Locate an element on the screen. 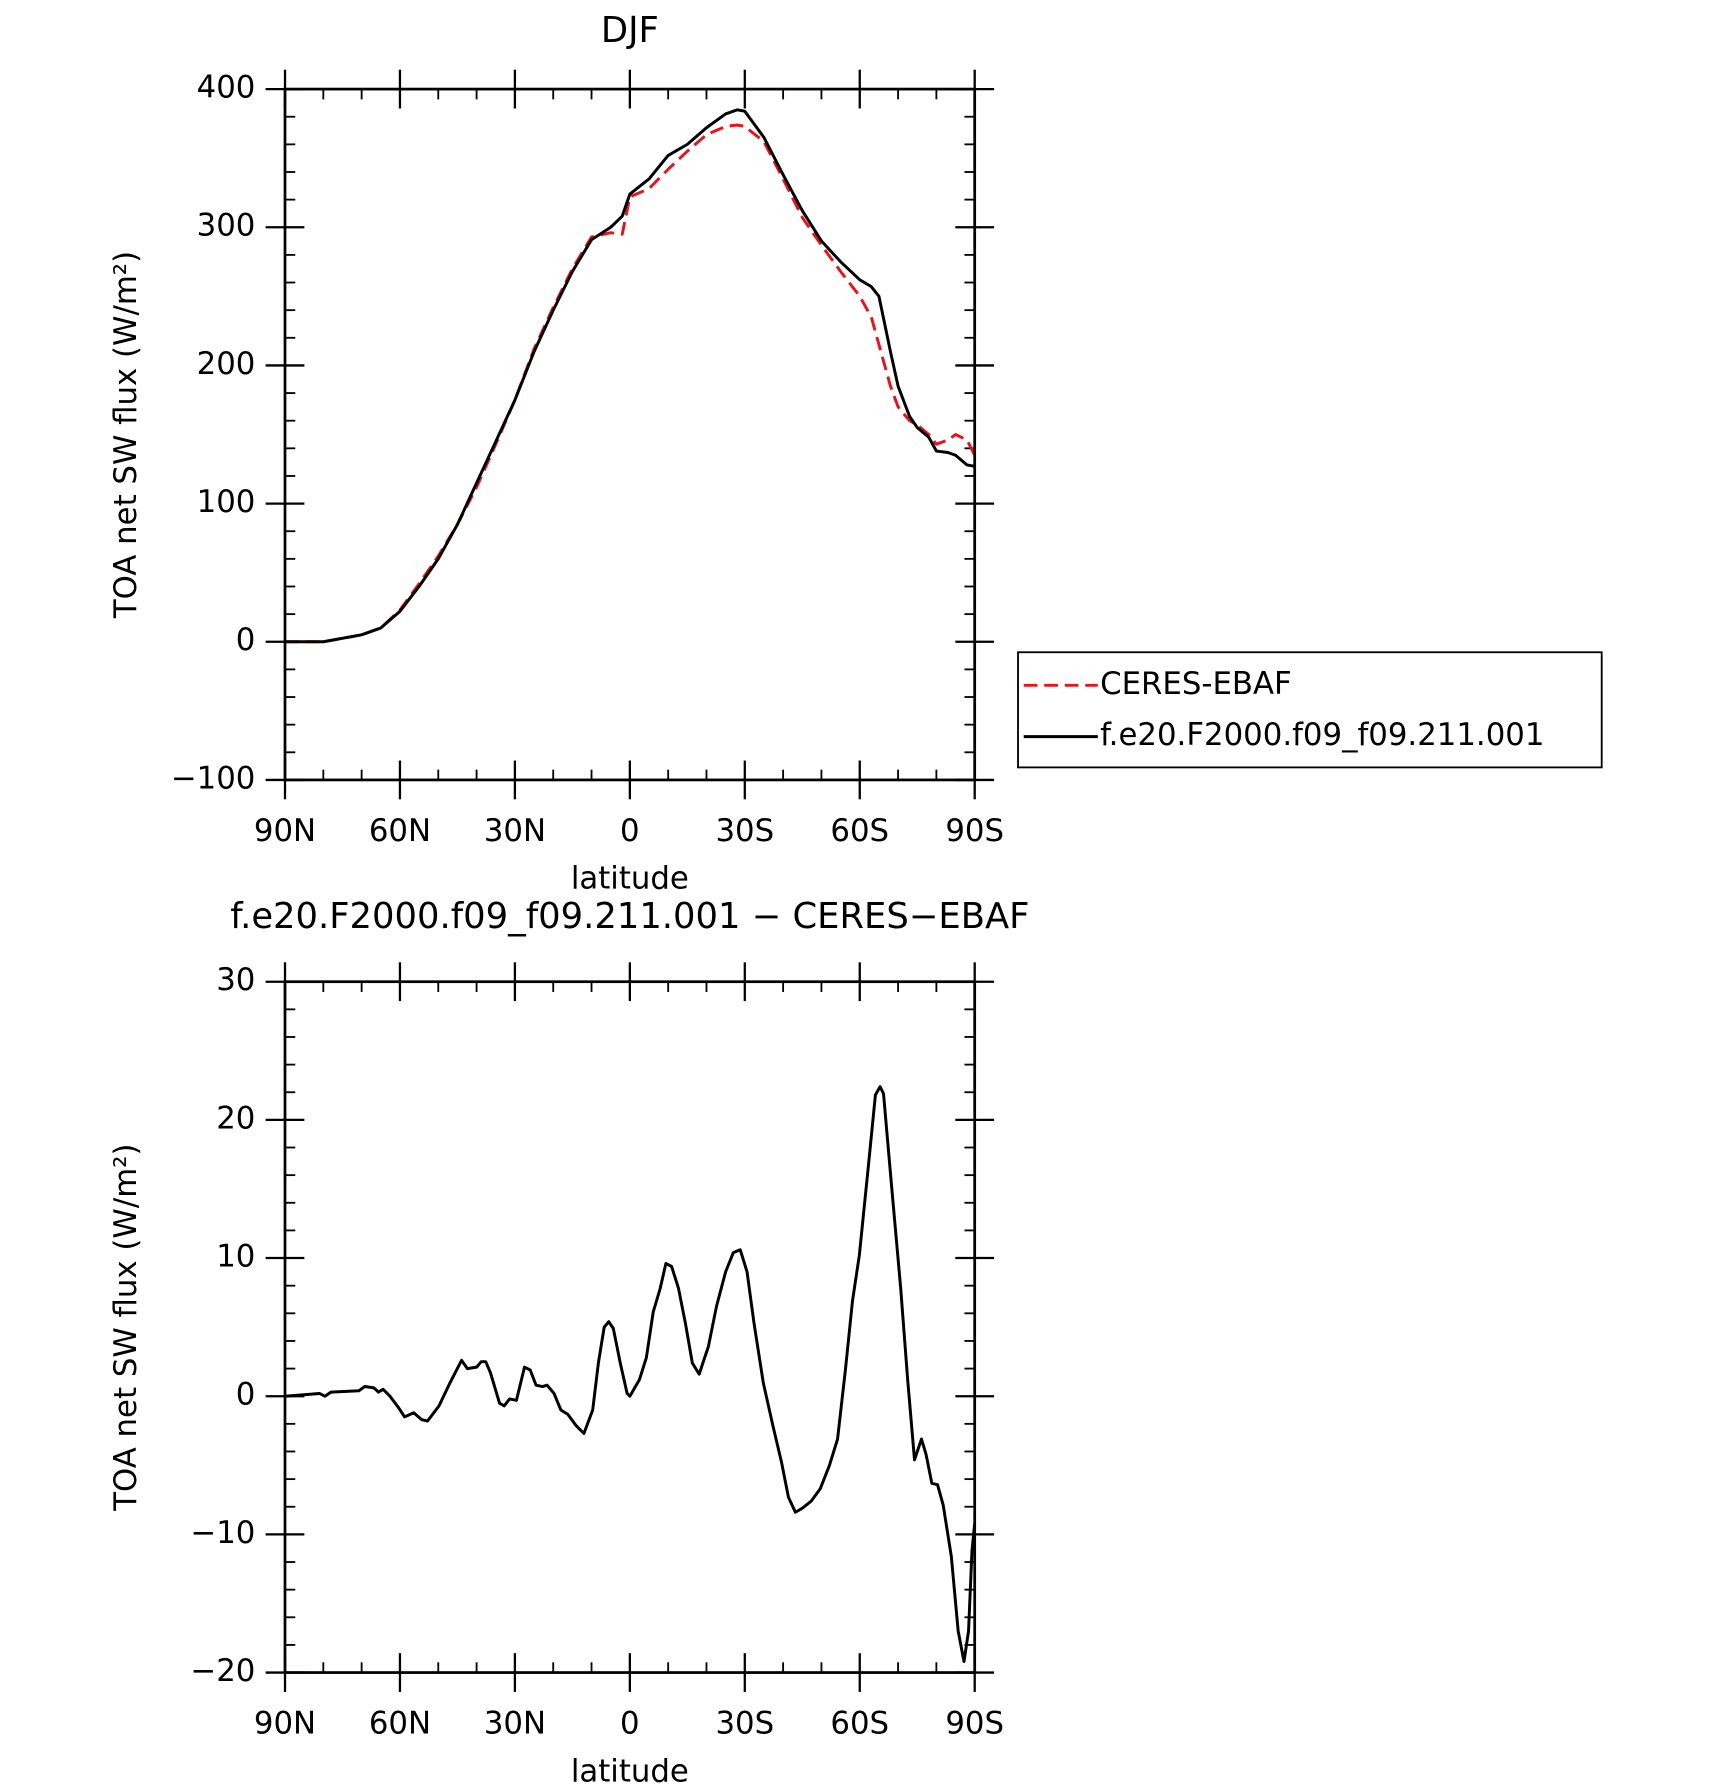 The width and height of the screenshot is (1710, 1789). chart-title: f.e20.F2000.f09_f09.211.001 − CERES−EBAF is located at coordinates (629, 916).